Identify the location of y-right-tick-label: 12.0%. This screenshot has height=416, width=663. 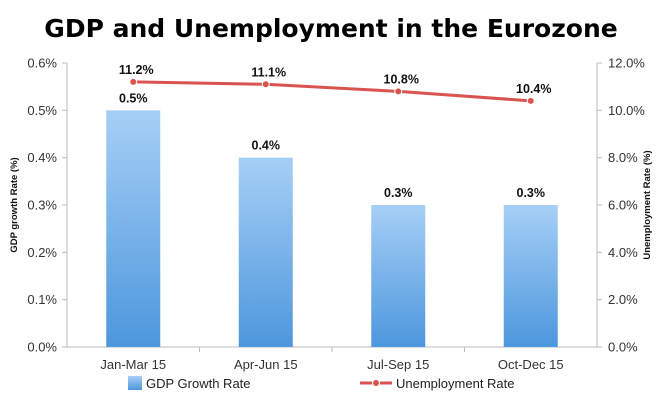
(626, 63).